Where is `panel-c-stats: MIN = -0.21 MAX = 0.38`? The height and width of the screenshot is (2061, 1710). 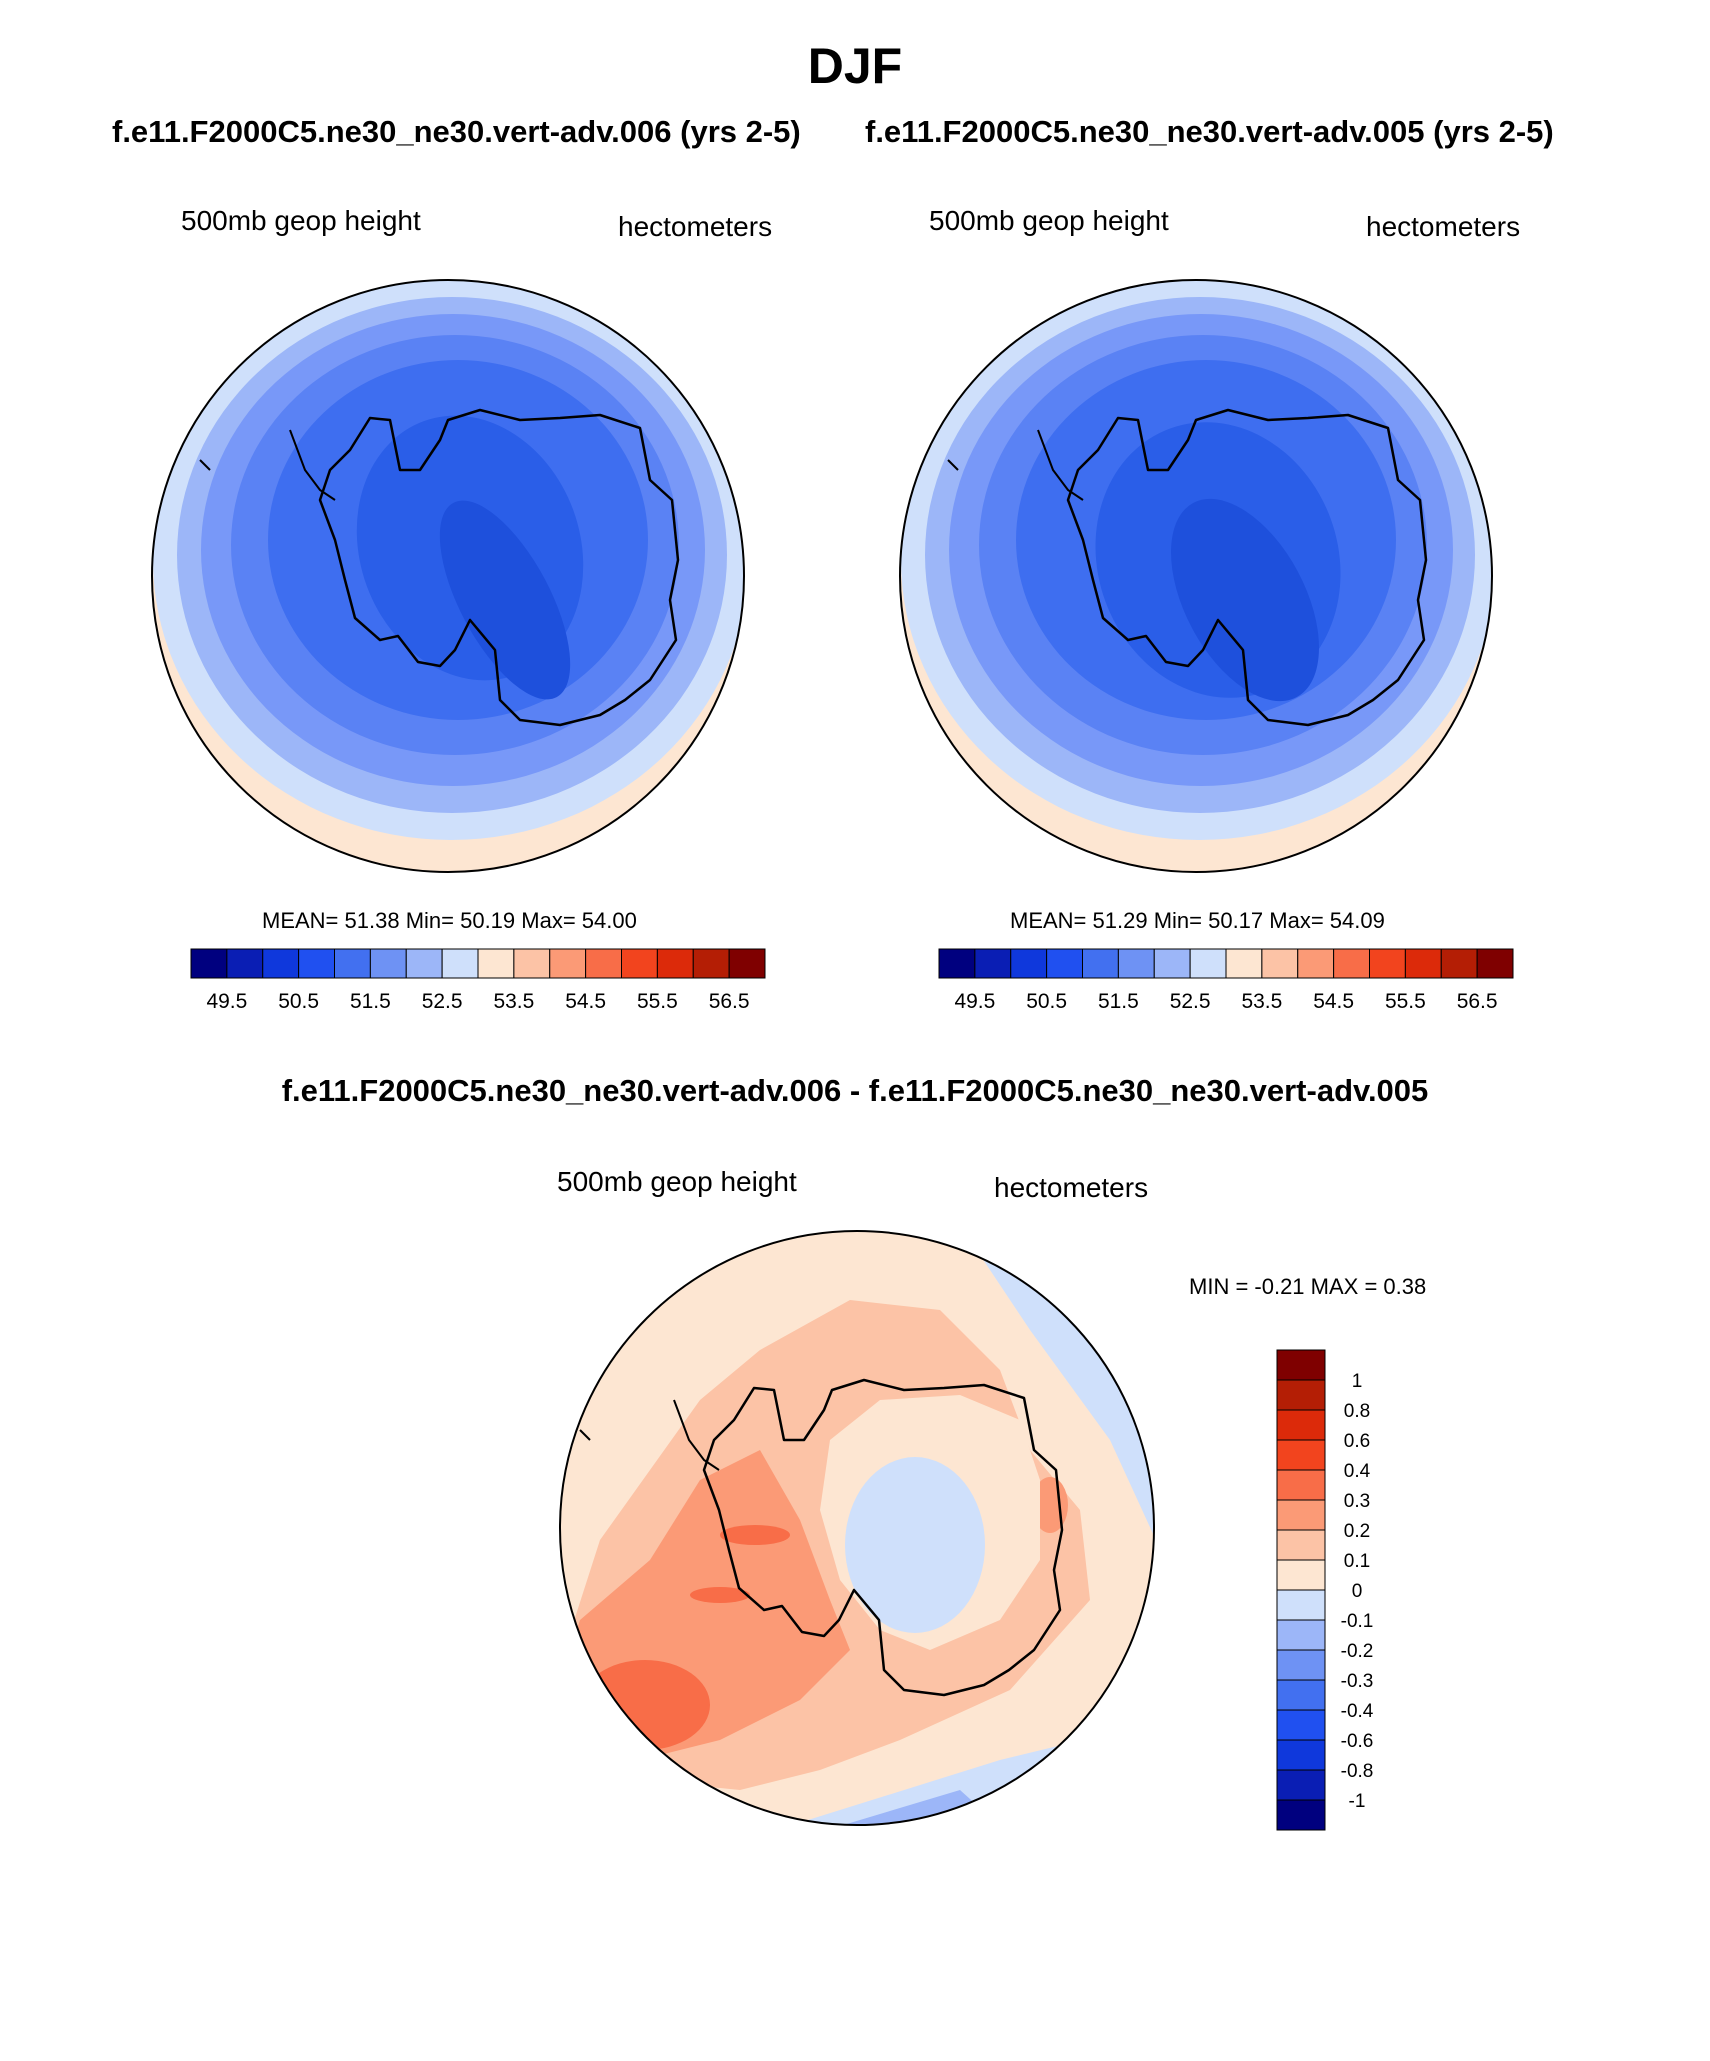
panel-c-stats: MIN = -0.21 MAX = 0.38 is located at coordinates (1307, 1286).